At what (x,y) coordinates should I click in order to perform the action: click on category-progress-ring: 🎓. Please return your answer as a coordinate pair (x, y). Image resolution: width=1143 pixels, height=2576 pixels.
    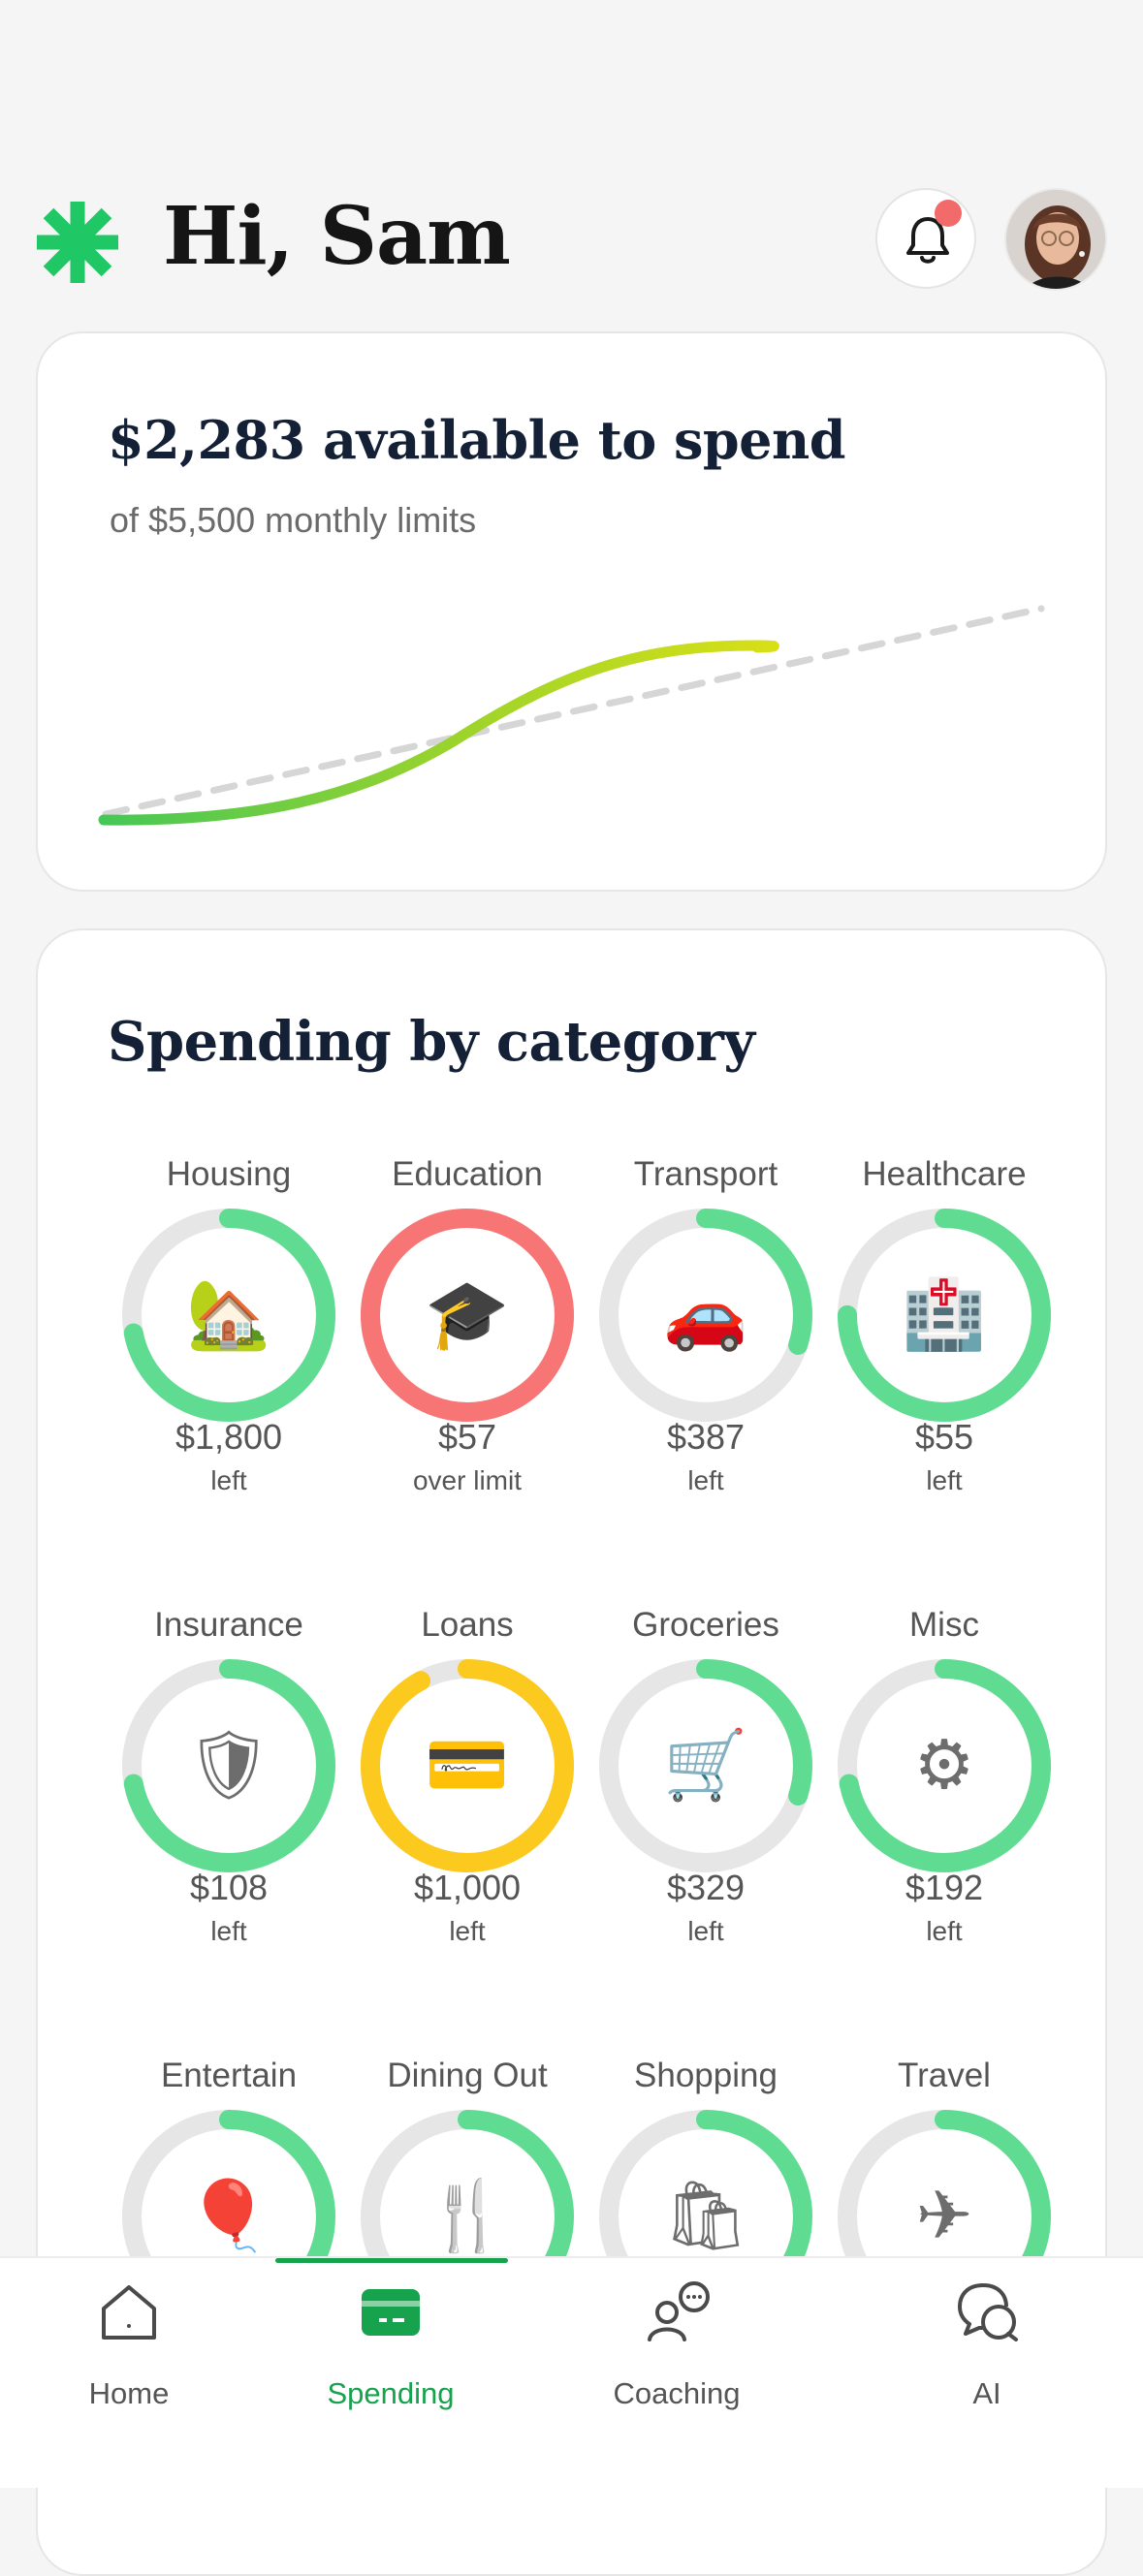
    Looking at the image, I should click on (467, 1315).